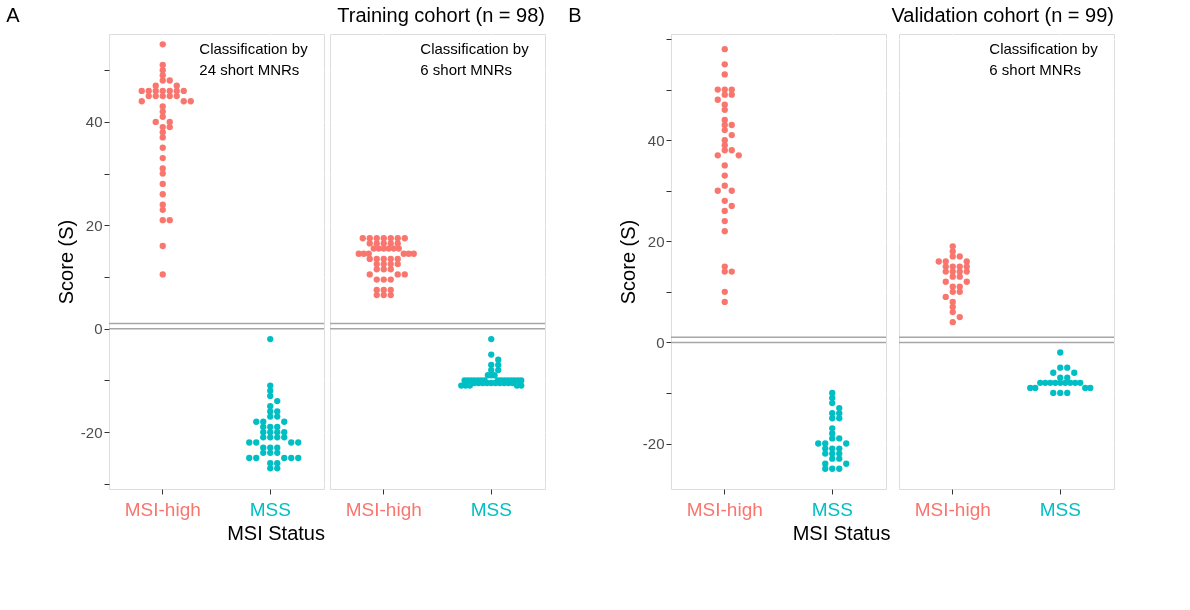 This screenshot has height=610, width=1190. Describe the element at coordinates (254, 59) in the screenshot. I see `annotation: Classification by 24 short MNRs` at that location.